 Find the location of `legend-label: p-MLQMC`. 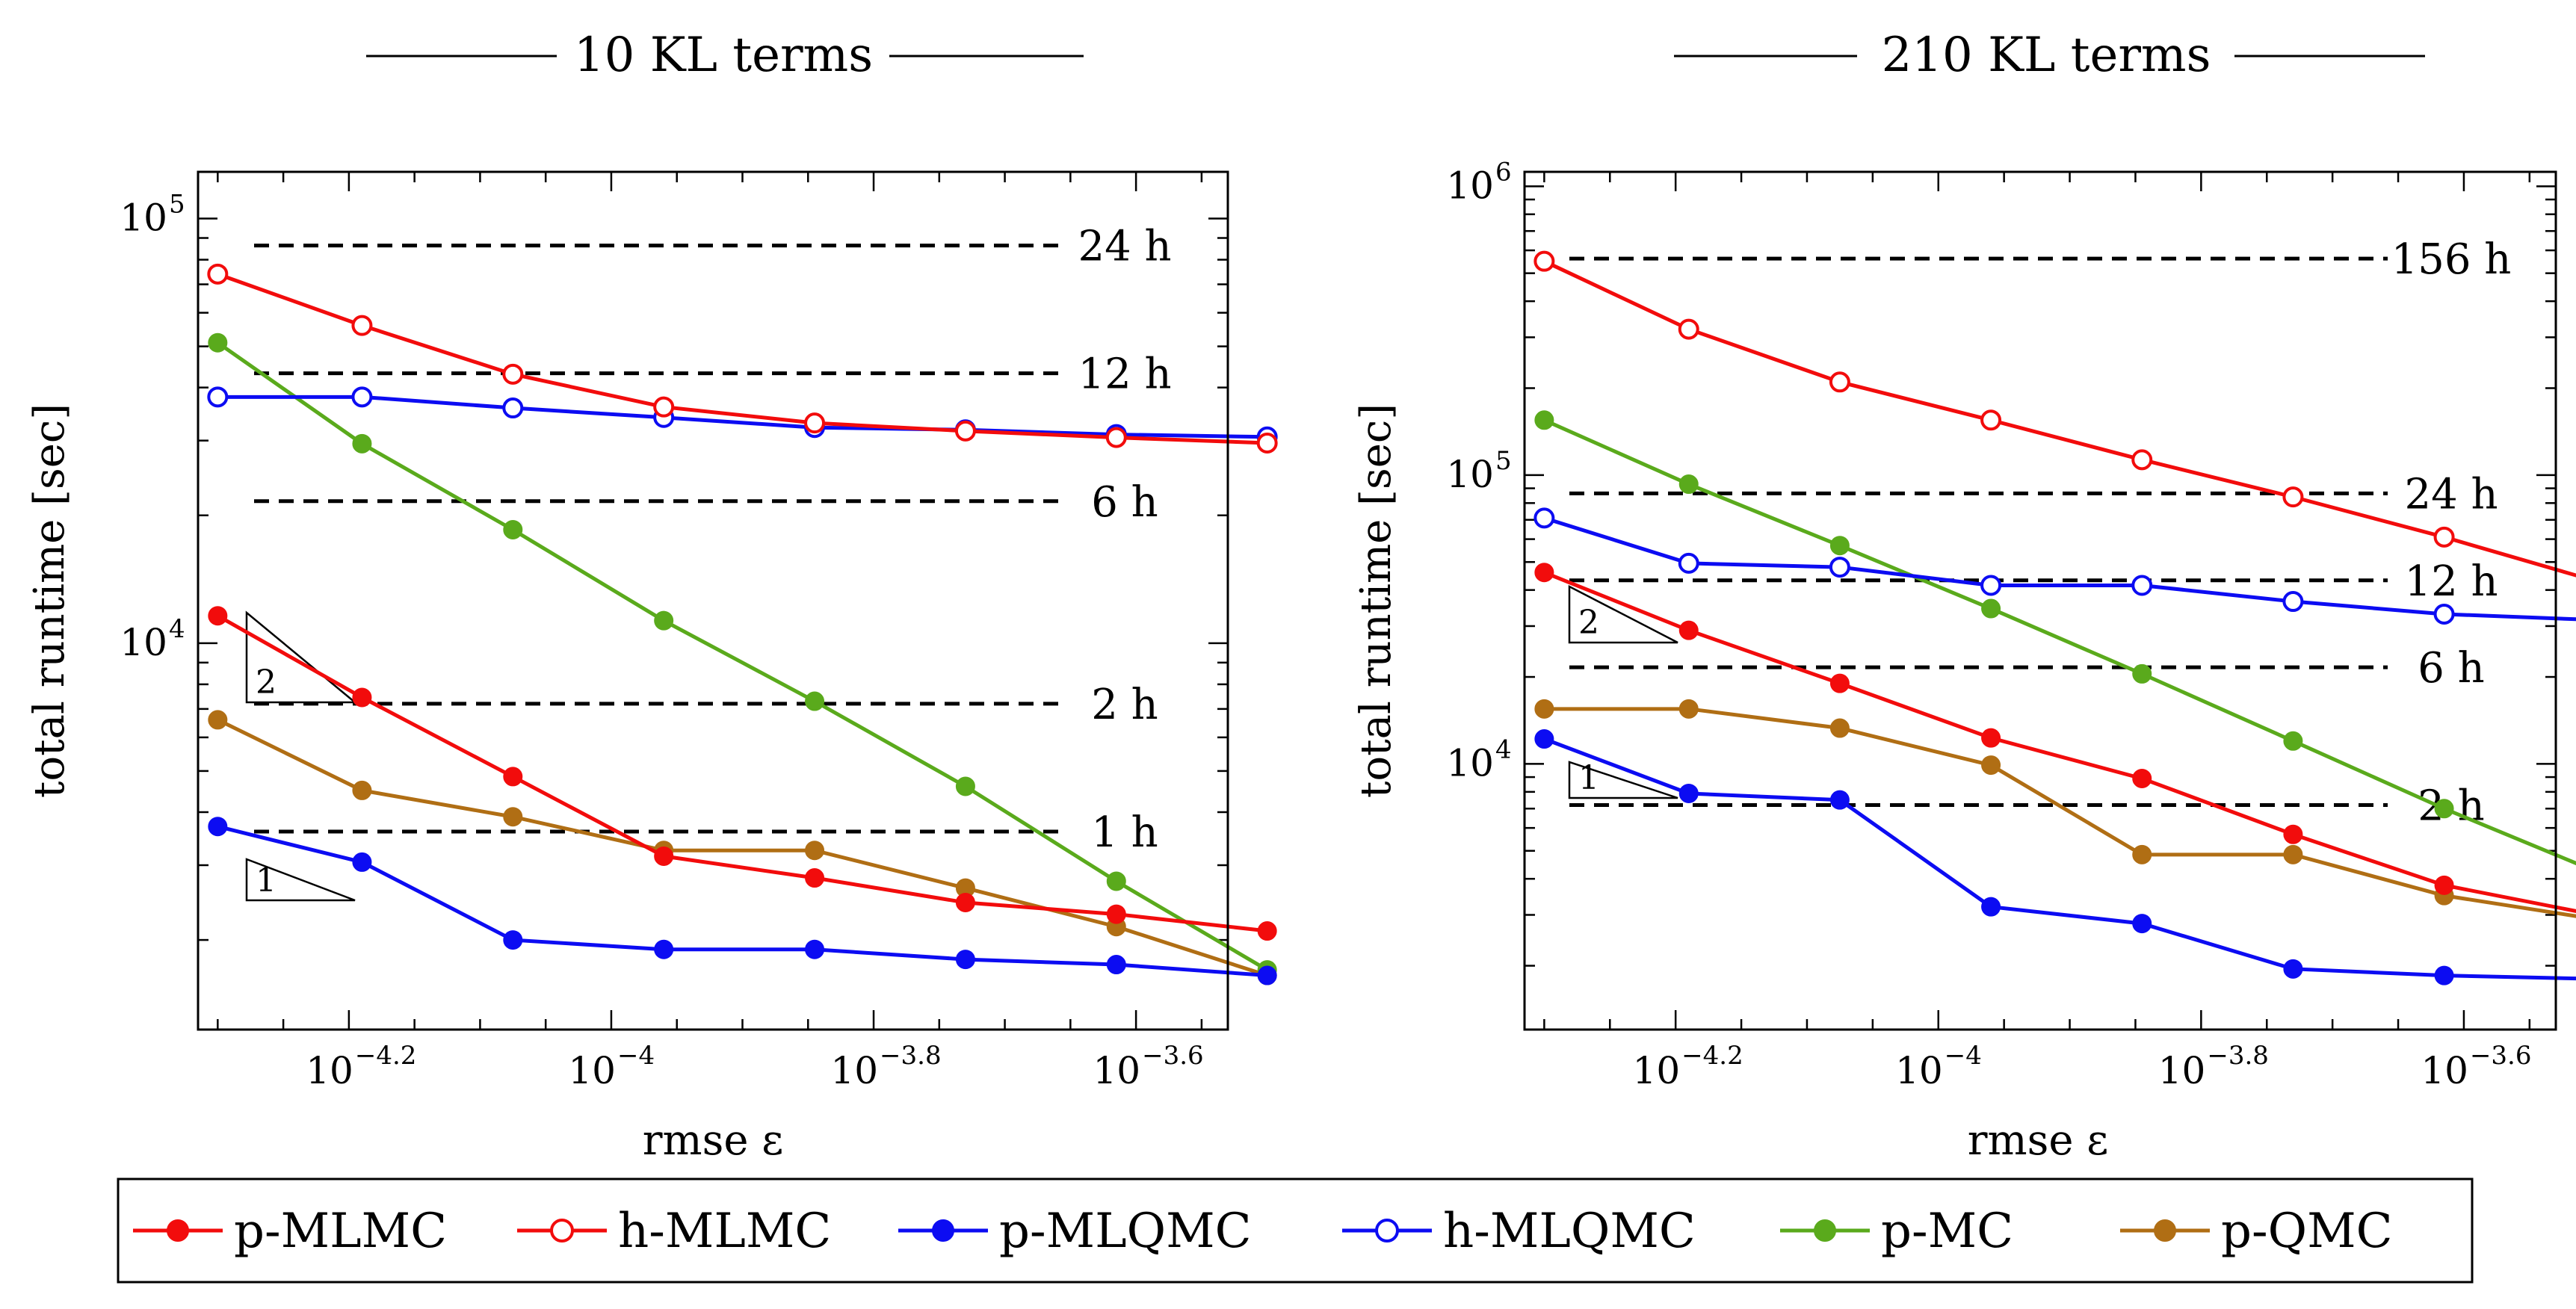

legend-label: p-MLQMC is located at coordinates (1125, 1231).